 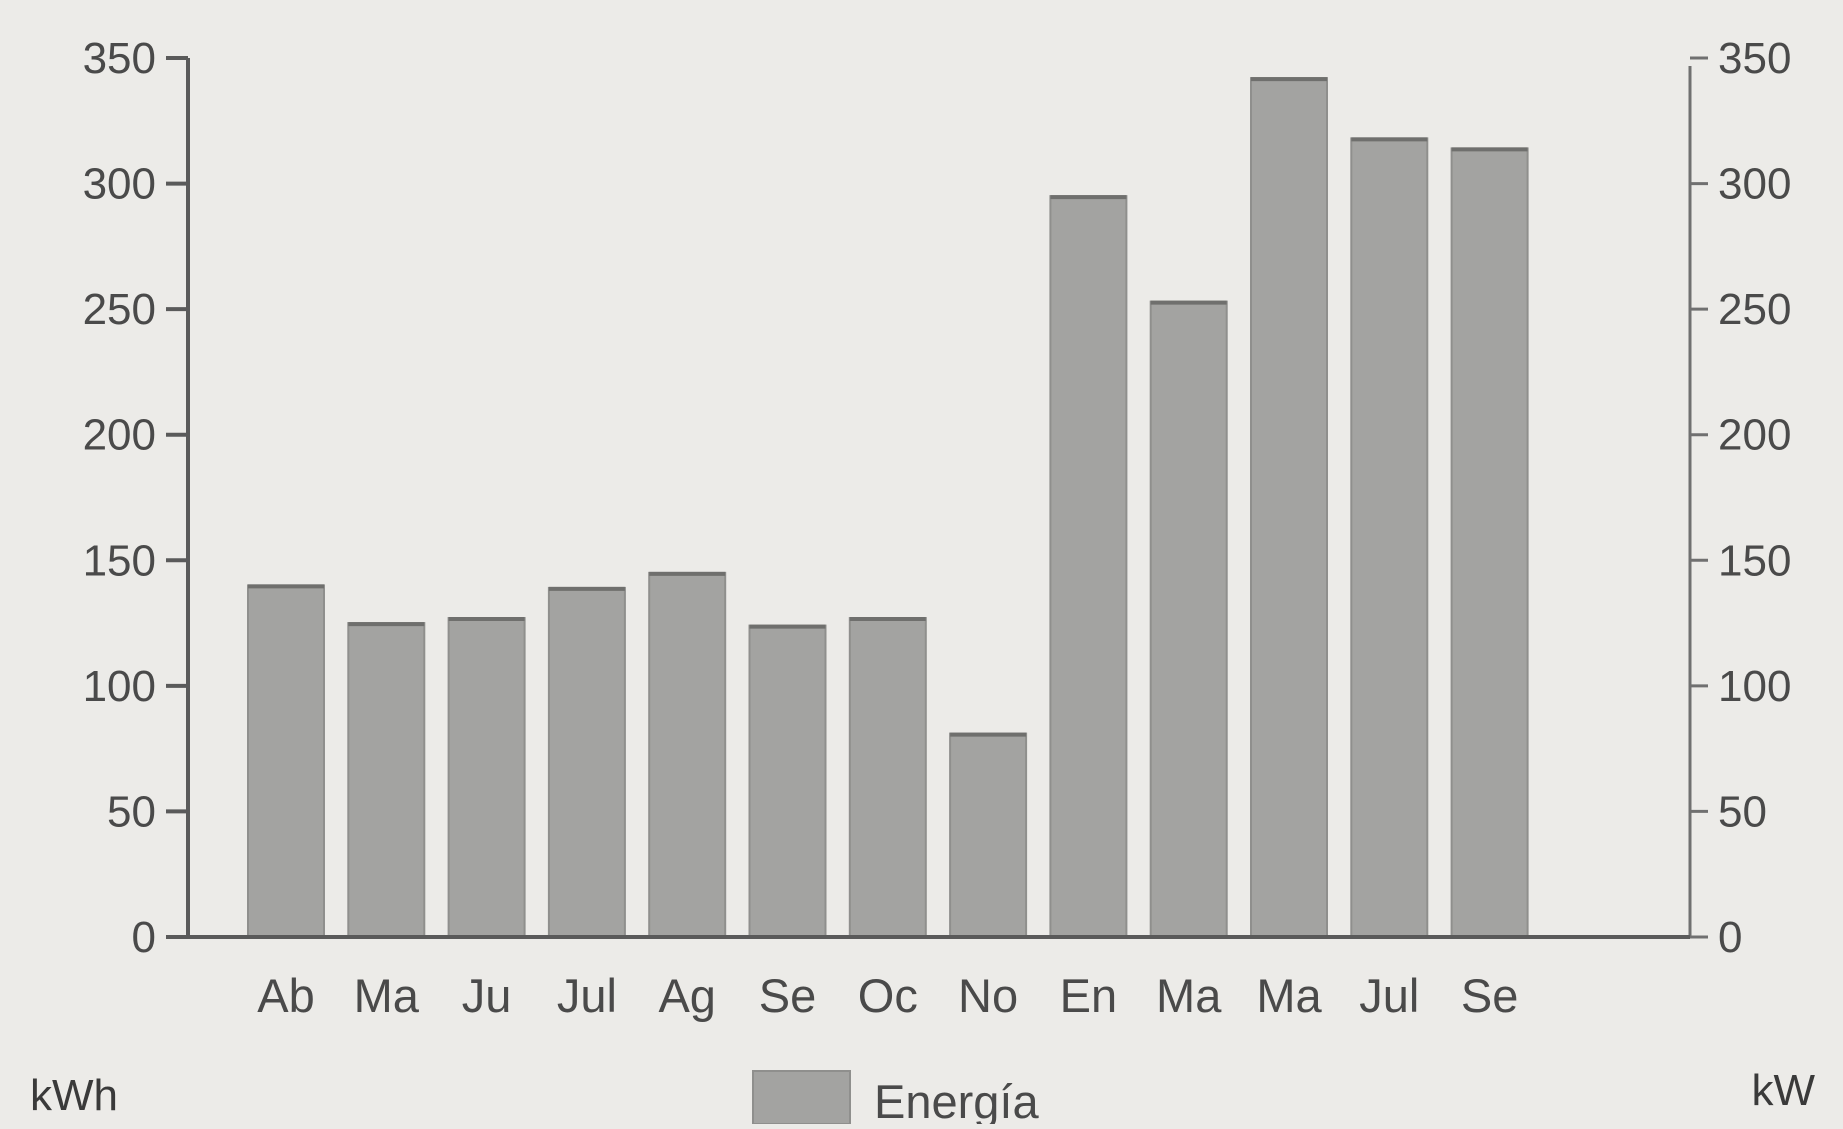 What do you see at coordinates (988, 995) in the screenshot?
I see `x-tick-label: No` at bounding box center [988, 995].